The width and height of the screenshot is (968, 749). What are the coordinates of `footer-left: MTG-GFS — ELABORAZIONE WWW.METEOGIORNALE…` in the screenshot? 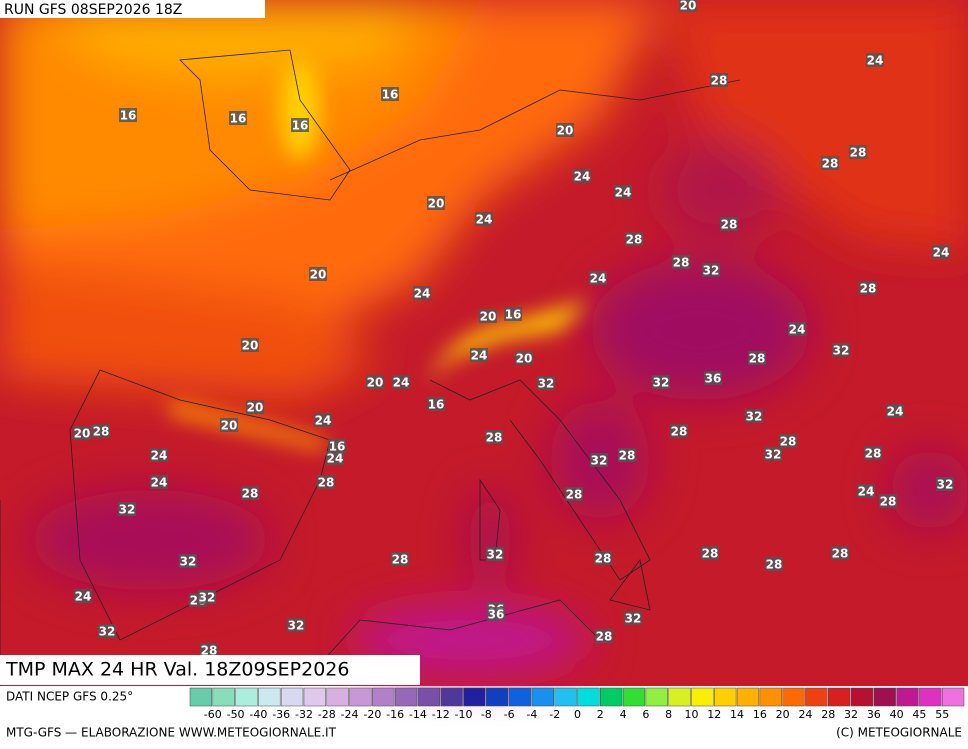 It's located at (171, 733).